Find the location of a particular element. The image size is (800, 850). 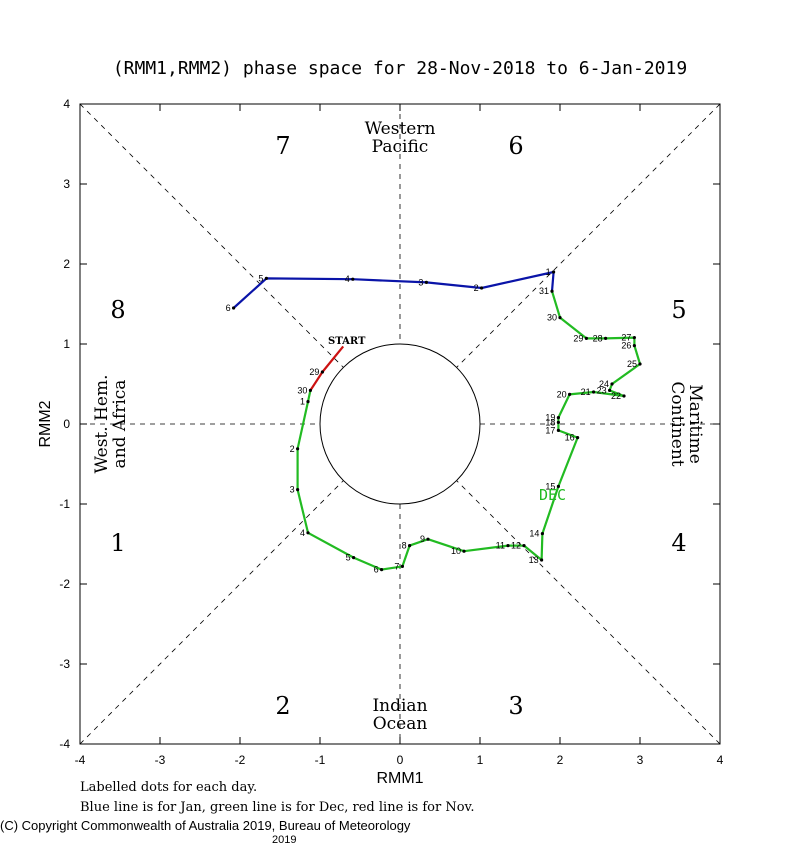

day-label: 26 is located at coordinates (626, 346).